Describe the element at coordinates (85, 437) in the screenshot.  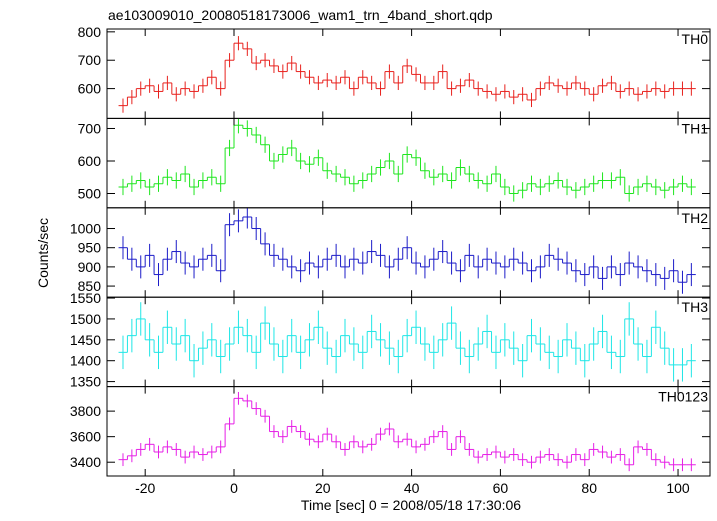
I see `y-tick-label: 3600` at that location.